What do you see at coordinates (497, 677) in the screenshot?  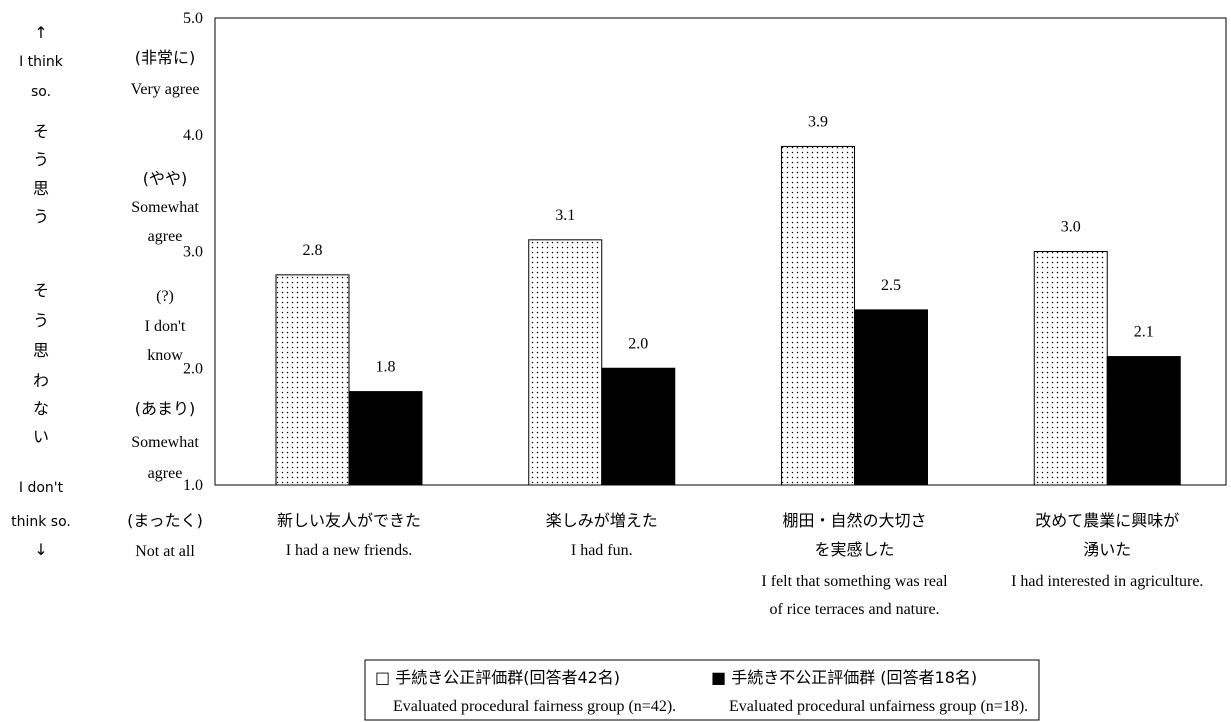 I see `legend-item-ja-1: □ 手続き公正評価群(回答者42名)` at bounding box center [497, 677].